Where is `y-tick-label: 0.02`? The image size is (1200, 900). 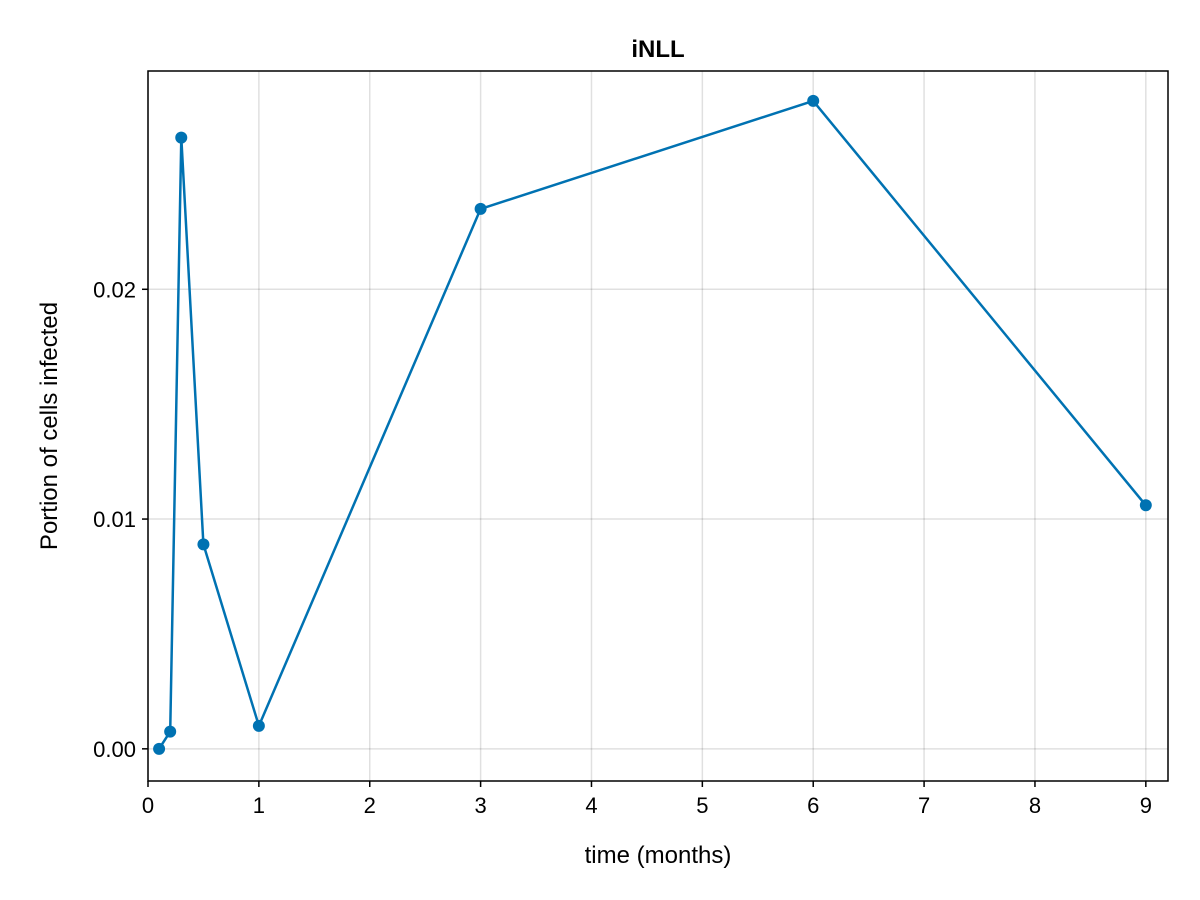
y-tick-label: 0.02 is located at coordinates (114, 289).